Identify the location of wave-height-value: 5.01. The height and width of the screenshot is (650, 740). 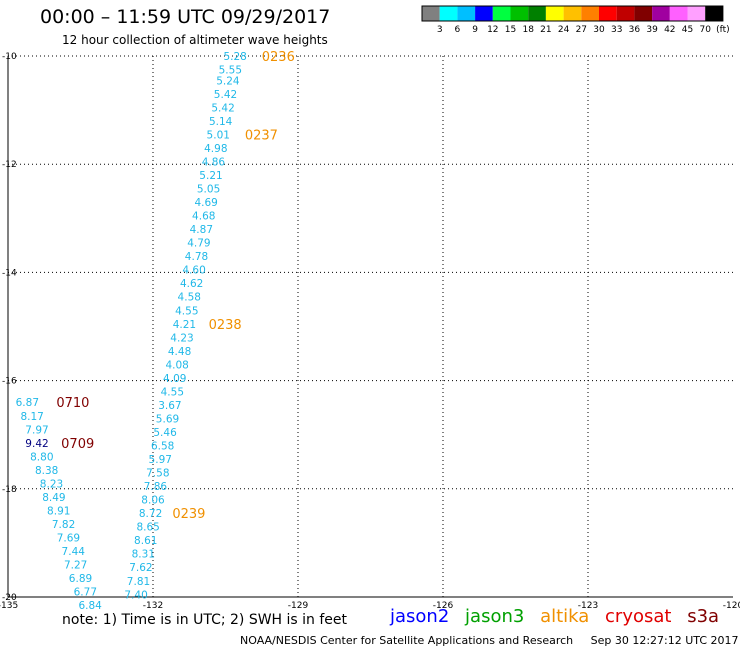
(218, 135).